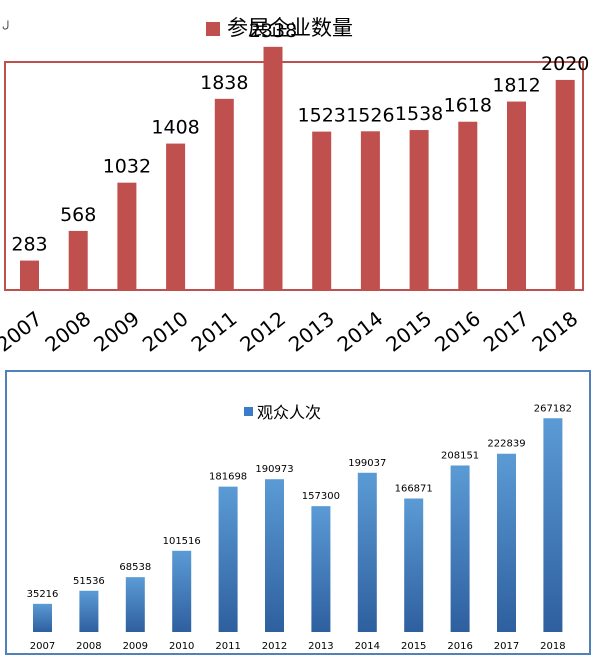 The image size is (594, 656). What do you see at coordinates (321, 496) in the screenshot?
I see `bar-value-label: 157300` at bounding box center [321, 496].